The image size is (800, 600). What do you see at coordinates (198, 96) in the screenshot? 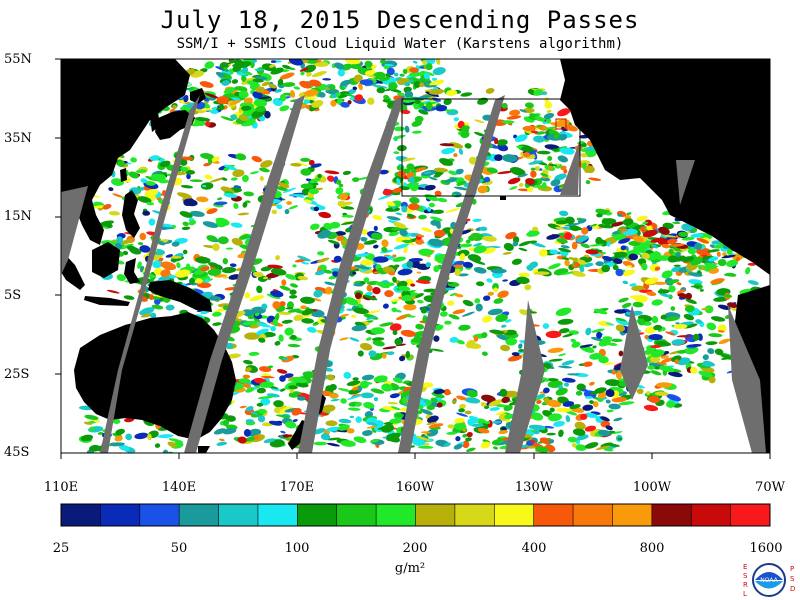
I see `land-hokkaido` at bounding box center [198, 96].